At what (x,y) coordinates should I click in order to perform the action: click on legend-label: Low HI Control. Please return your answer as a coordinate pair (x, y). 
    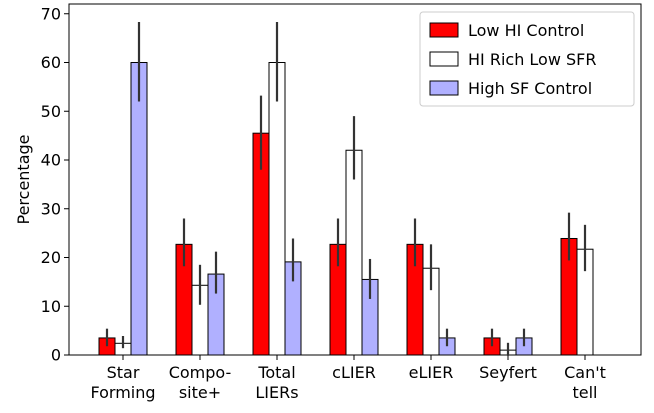
    Looking at the image, I should click on (526, 30).